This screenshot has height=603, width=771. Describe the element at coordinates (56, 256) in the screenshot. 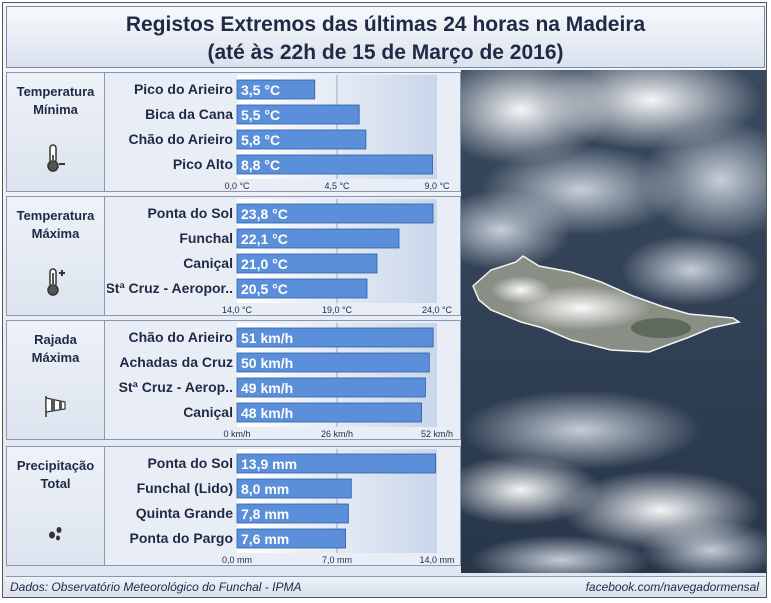

I see `category-label-box: Temperatura Máxima` at that location.